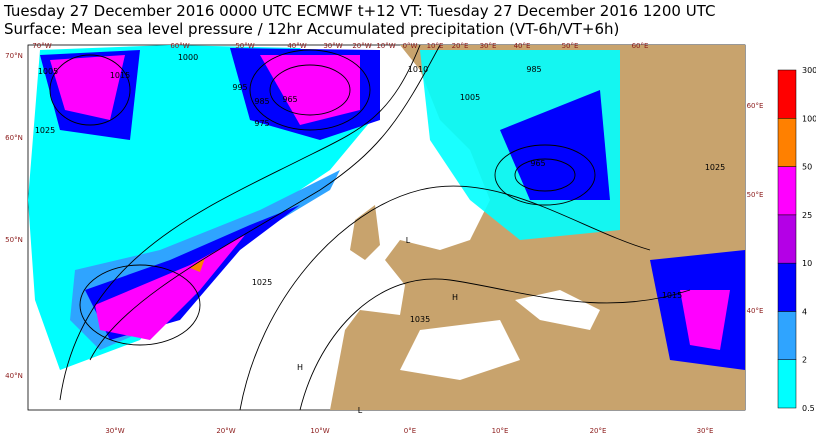  I want to click on lon-label: 50°E, so click(570, 46).